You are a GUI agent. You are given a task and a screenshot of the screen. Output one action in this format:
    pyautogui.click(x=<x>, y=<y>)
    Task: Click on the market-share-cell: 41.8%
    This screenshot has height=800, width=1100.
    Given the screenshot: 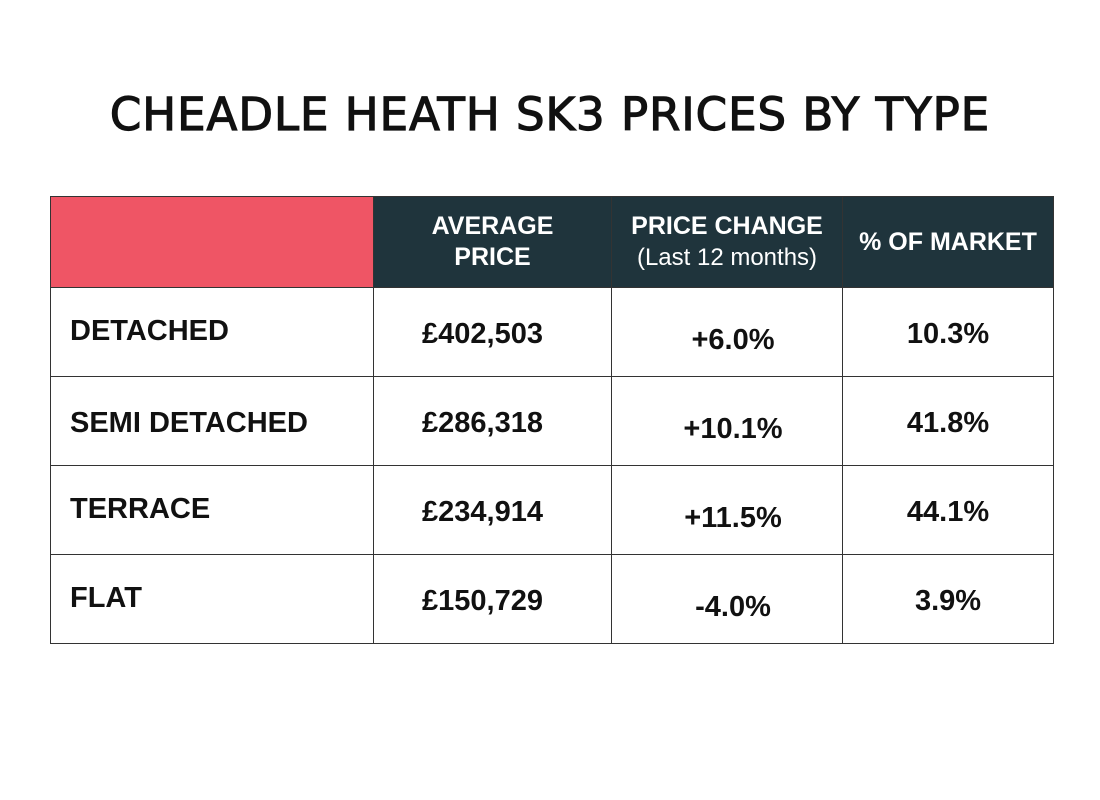 What is the action you would take?
    pyautogui.click(x=948, y=421)
    